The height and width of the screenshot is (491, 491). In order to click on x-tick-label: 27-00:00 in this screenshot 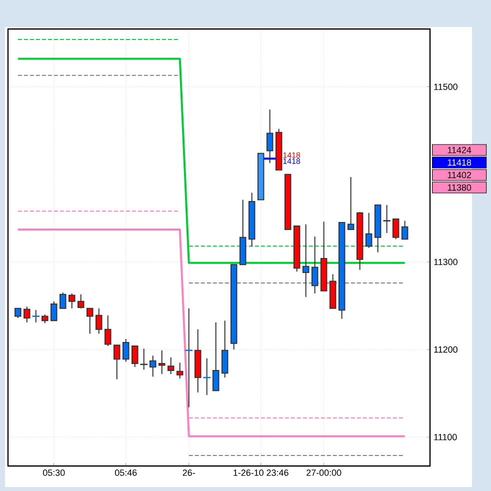, I will do `click(324, 473)`.